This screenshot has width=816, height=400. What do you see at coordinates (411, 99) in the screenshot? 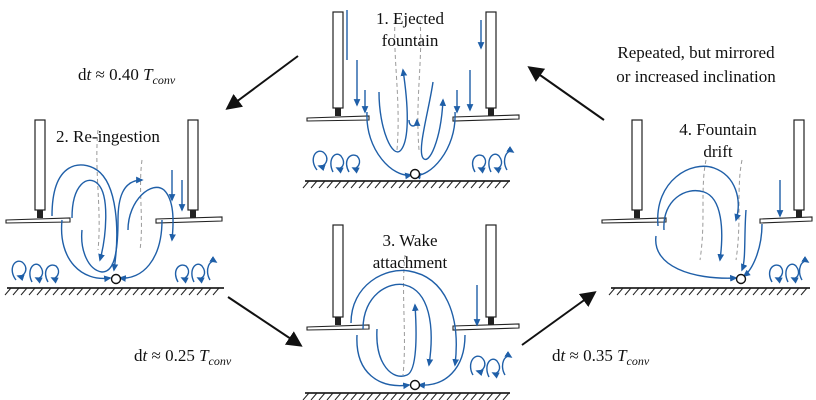
I see `panel-ejected-fountain: 1. Ejected fountain` at bounding box center [411, 99].